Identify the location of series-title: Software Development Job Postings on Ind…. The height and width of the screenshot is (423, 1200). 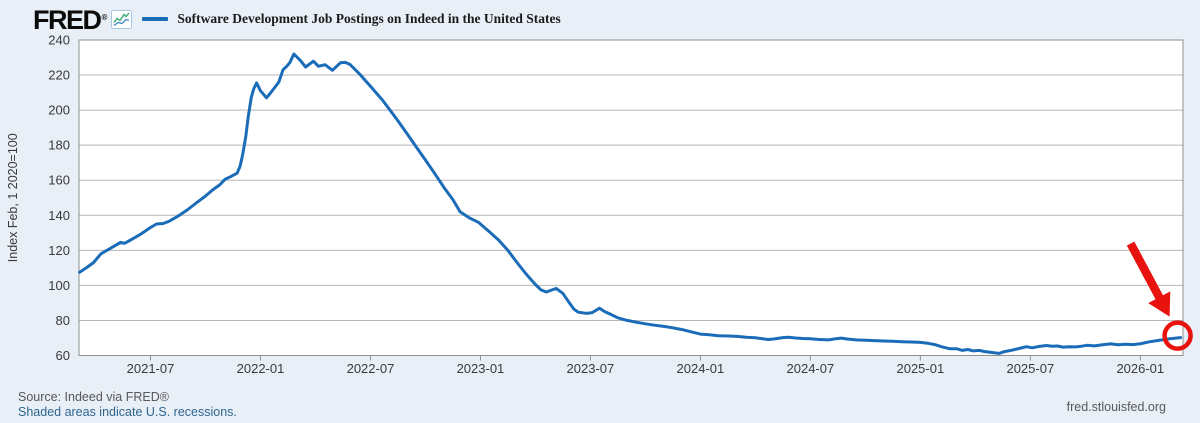
(369, 18).